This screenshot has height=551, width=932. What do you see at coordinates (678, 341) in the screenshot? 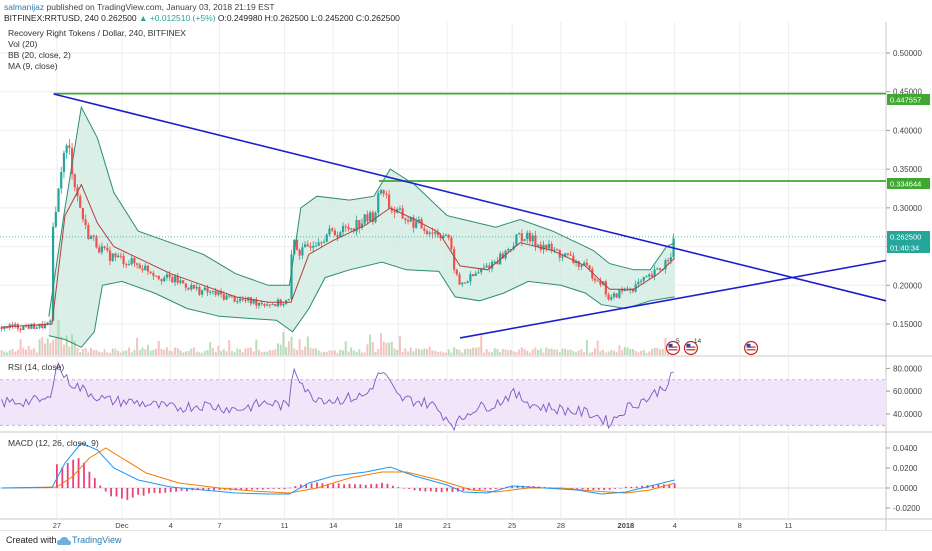
I see `event-count-label: 5` at bounding box center [678, 341].